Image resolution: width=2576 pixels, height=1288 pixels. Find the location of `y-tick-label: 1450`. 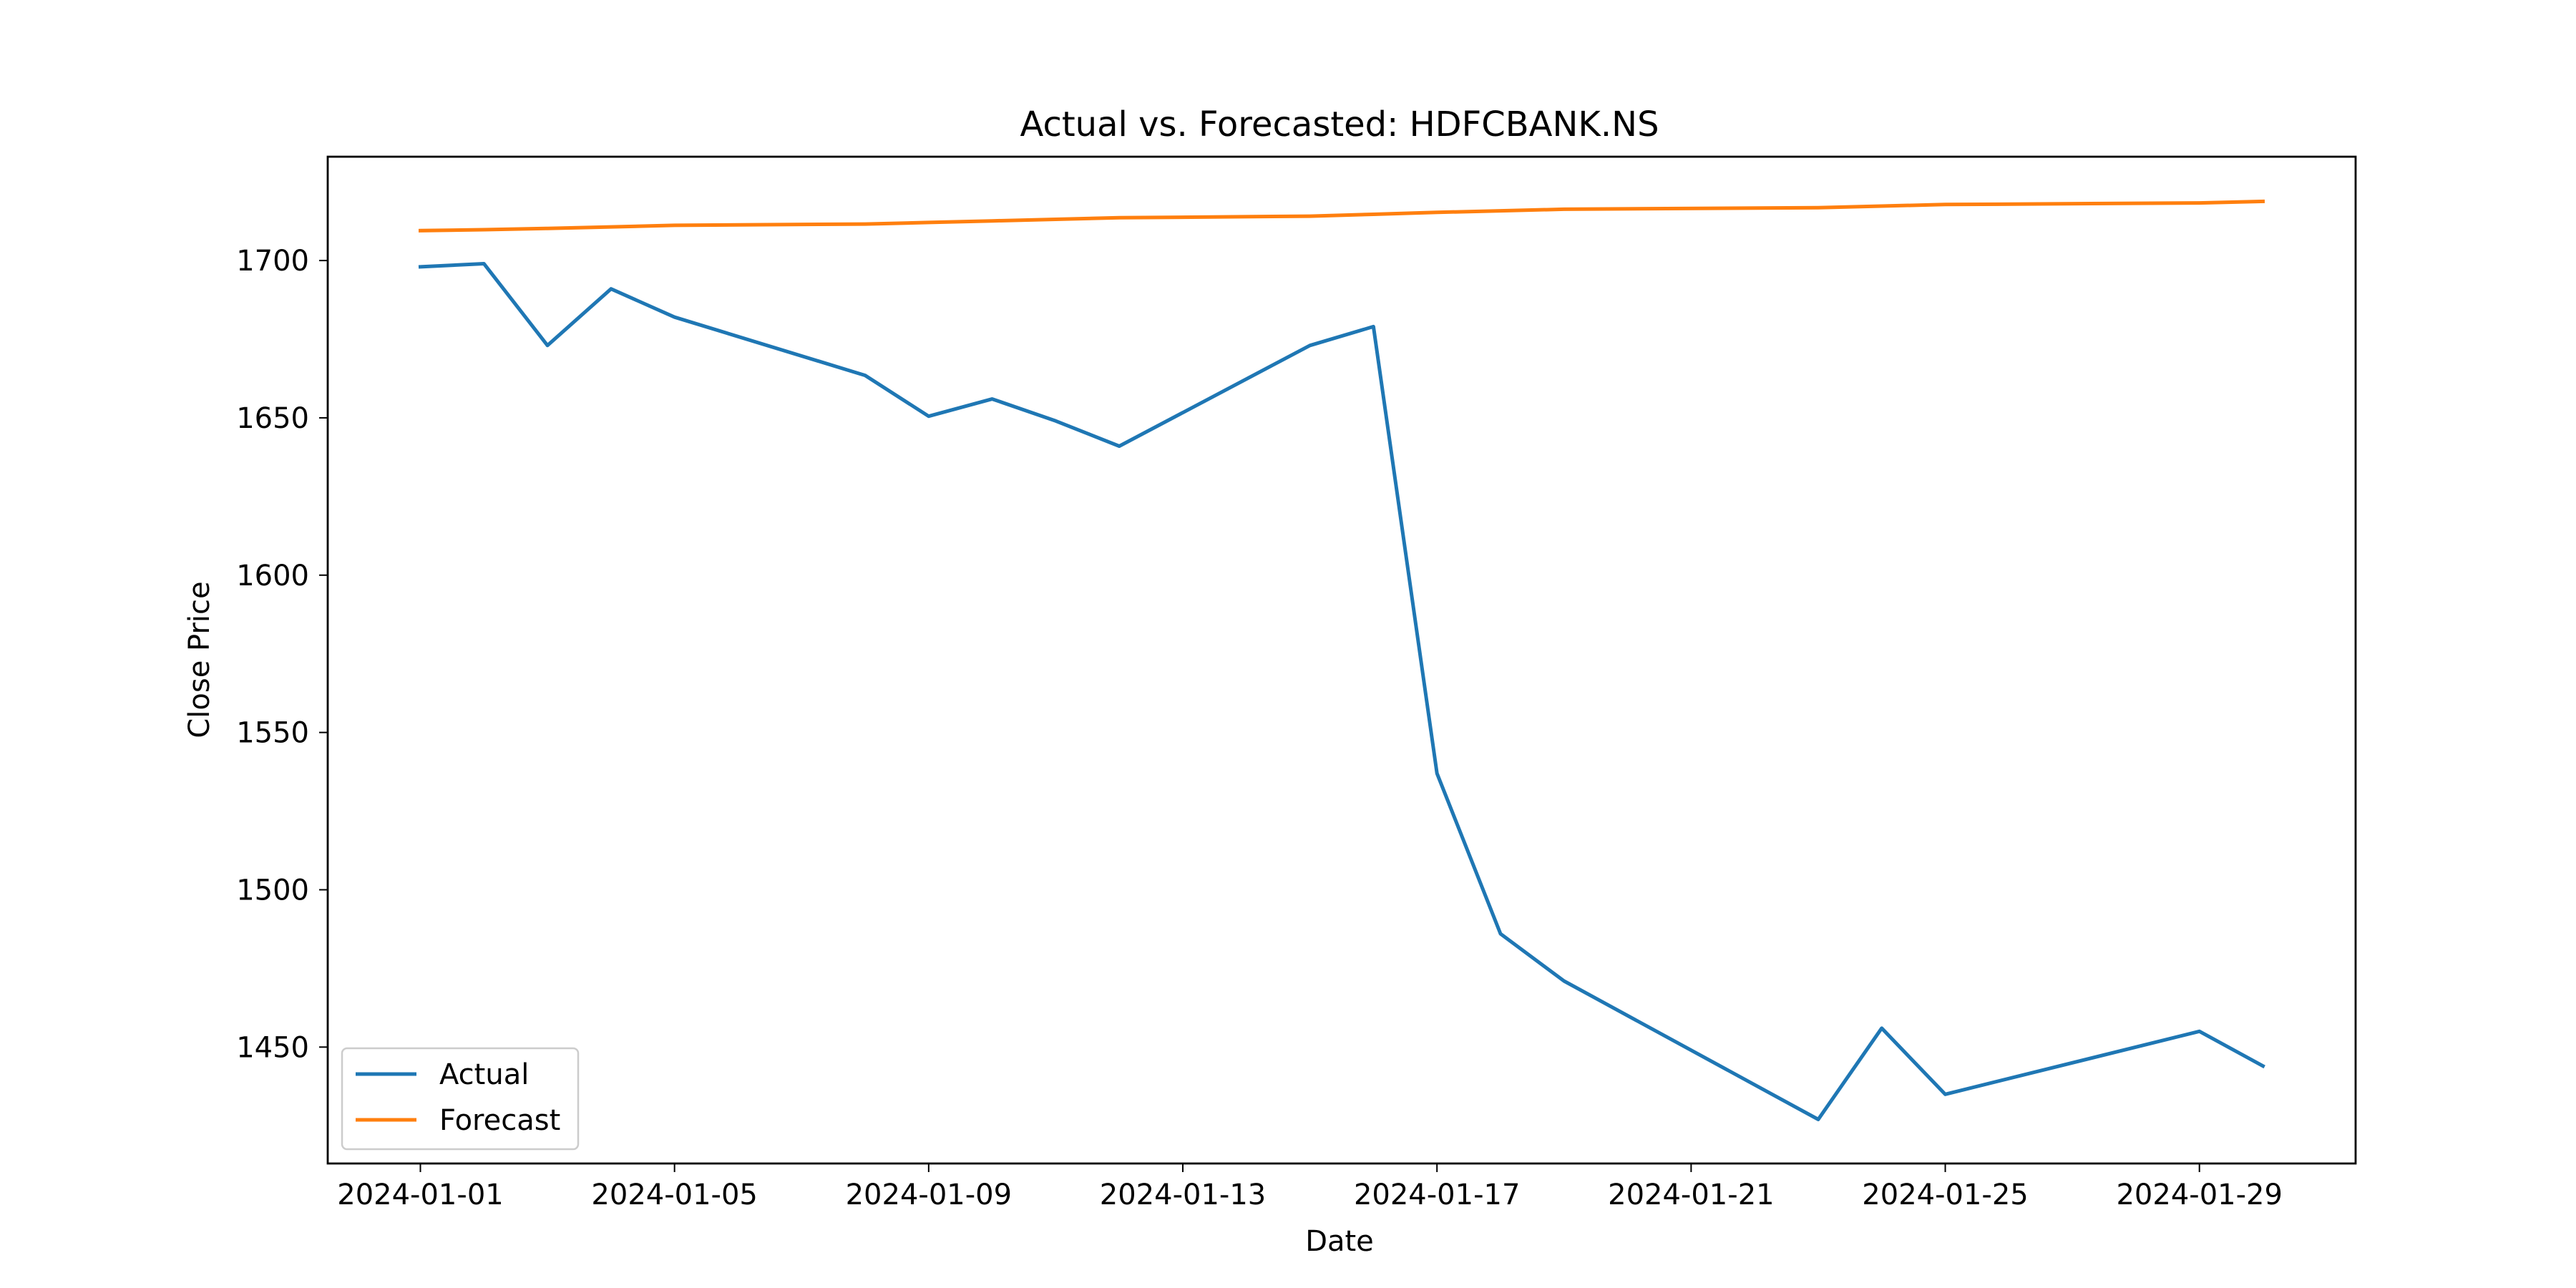

y-tick-label: 1450 is located at coordinates (272, 1047).